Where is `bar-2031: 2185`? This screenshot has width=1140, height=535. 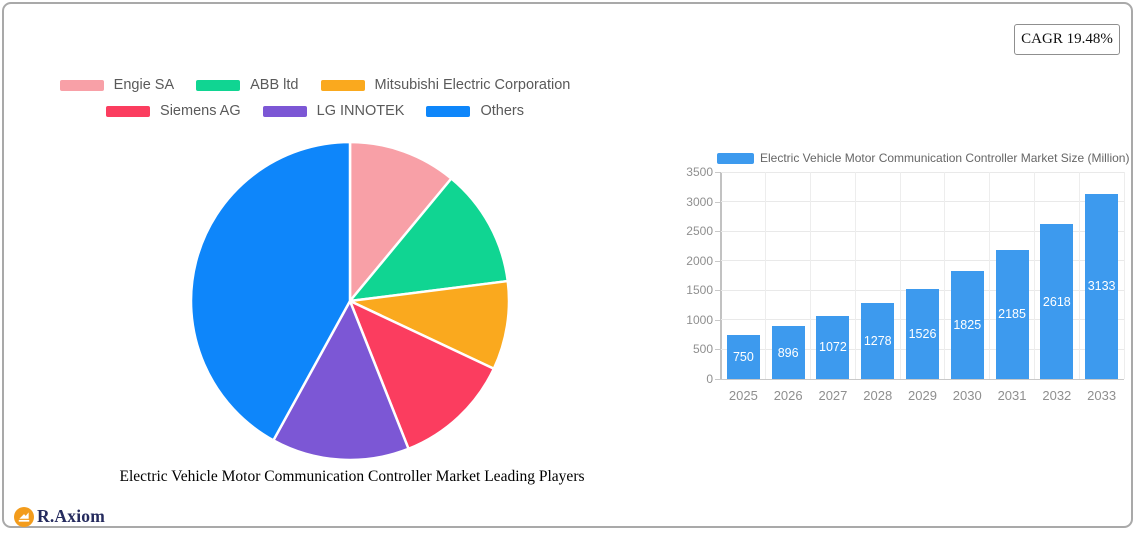 bar-2031: 2185 is located at coordinates (1012, 314).